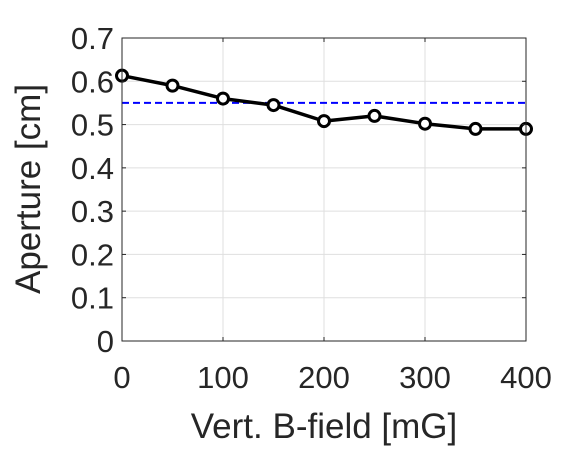 The width and height of the screenshot is (579, 450). What do you see at coordinates (324, 377) in the screenshot?
I see `x-tick-label: 200` at bounding box center [324, 377].